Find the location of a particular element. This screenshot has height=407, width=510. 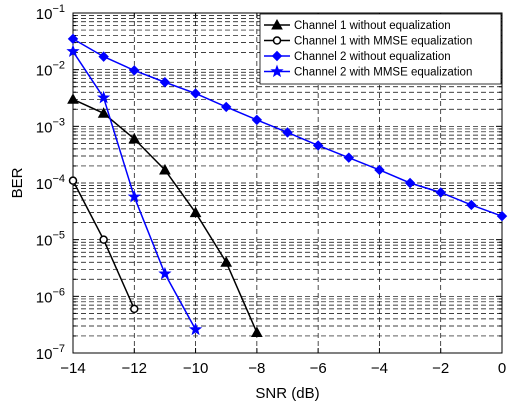

y-tick-label: 10⁻³ is located at coordinates (50, 126).